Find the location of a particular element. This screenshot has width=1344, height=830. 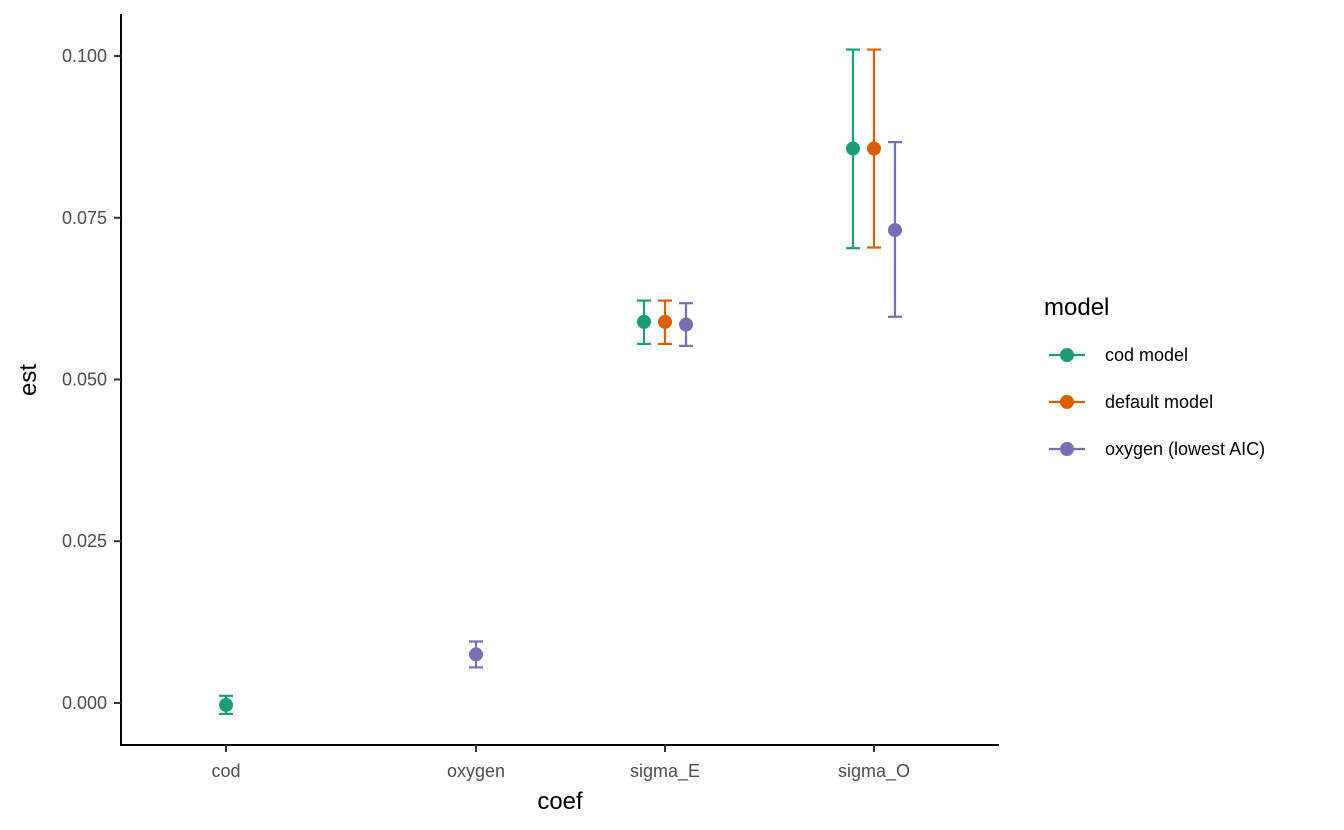

legend-label: default model is located at coordinates (1159, 402).